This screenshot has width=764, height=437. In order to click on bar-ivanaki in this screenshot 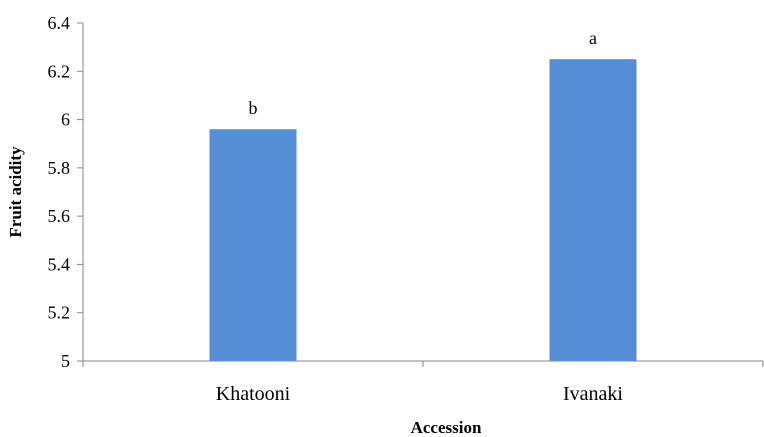, I will do `click(593, 210)`.